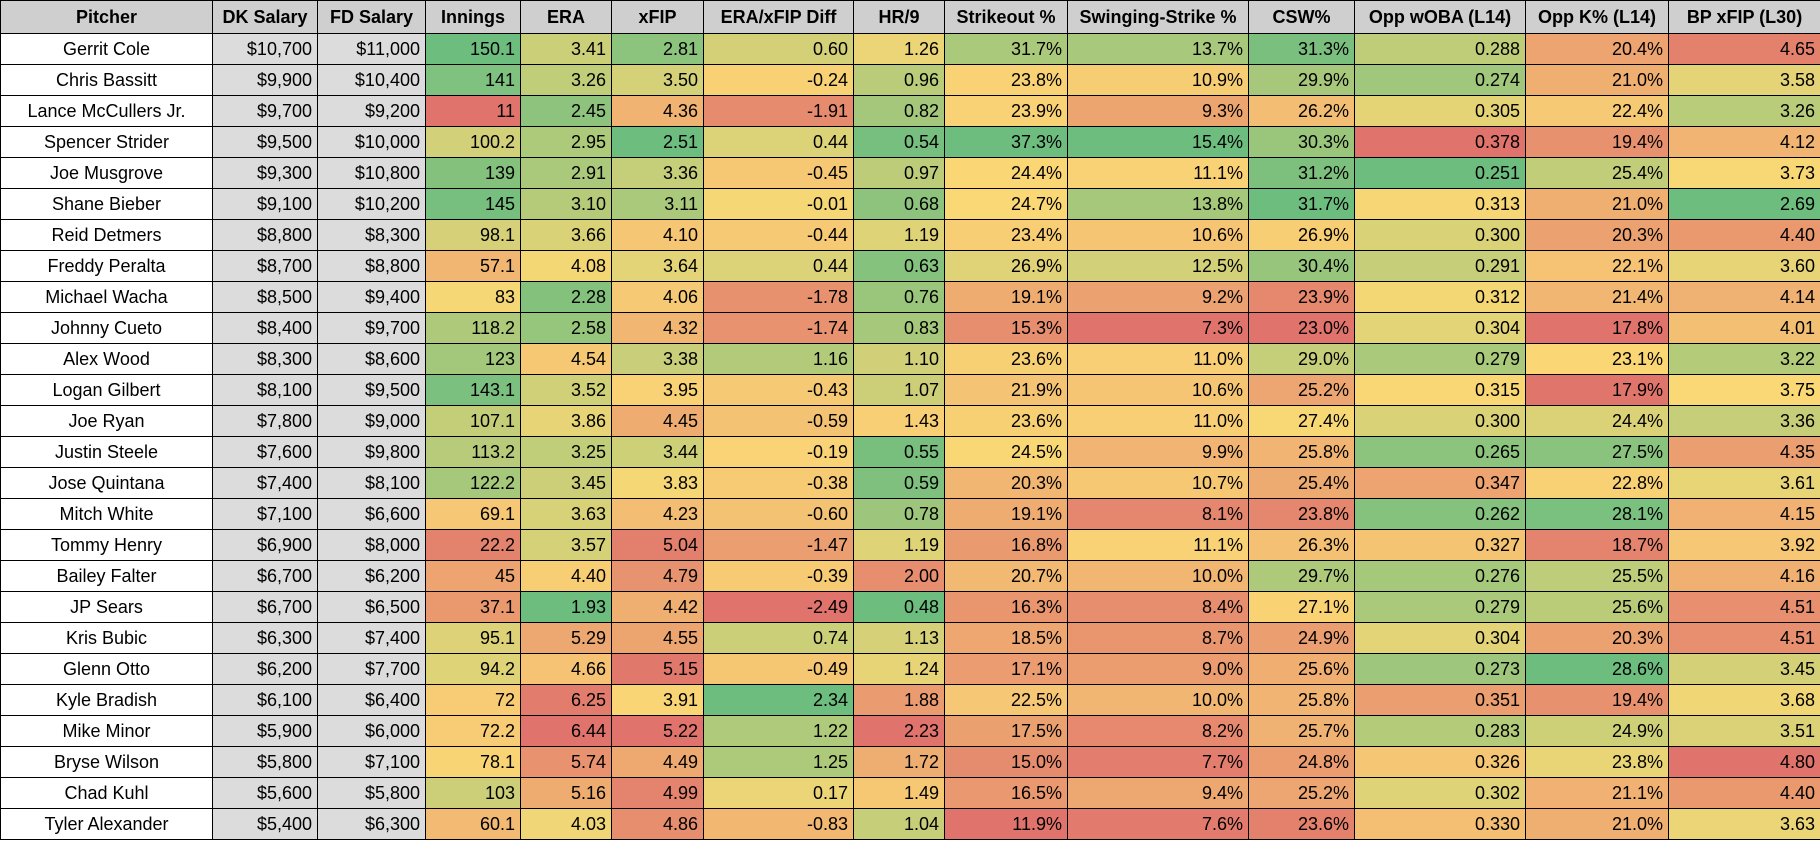 The image size is (1820, 866). I want to click on stat-cell: 25.4%, so click(1301, 483).